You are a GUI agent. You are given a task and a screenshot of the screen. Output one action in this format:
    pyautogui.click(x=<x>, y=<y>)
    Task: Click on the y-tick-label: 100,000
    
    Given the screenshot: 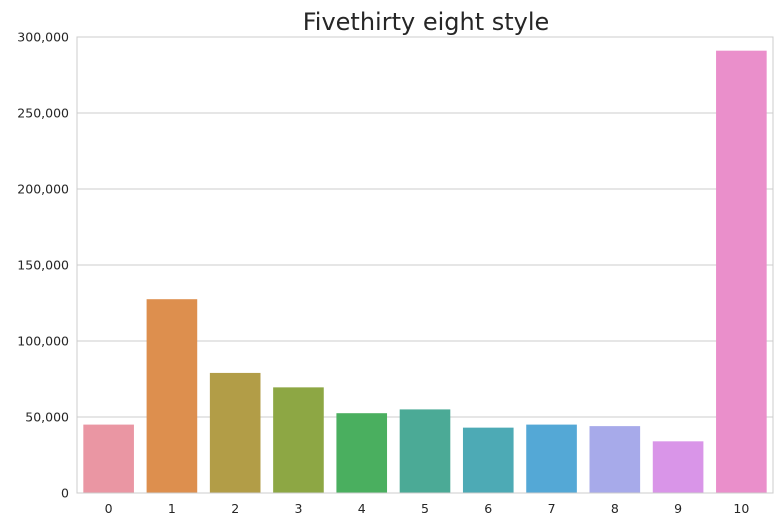 What is the action you would take?
    pyautogui.click(x=43, y=341)
    